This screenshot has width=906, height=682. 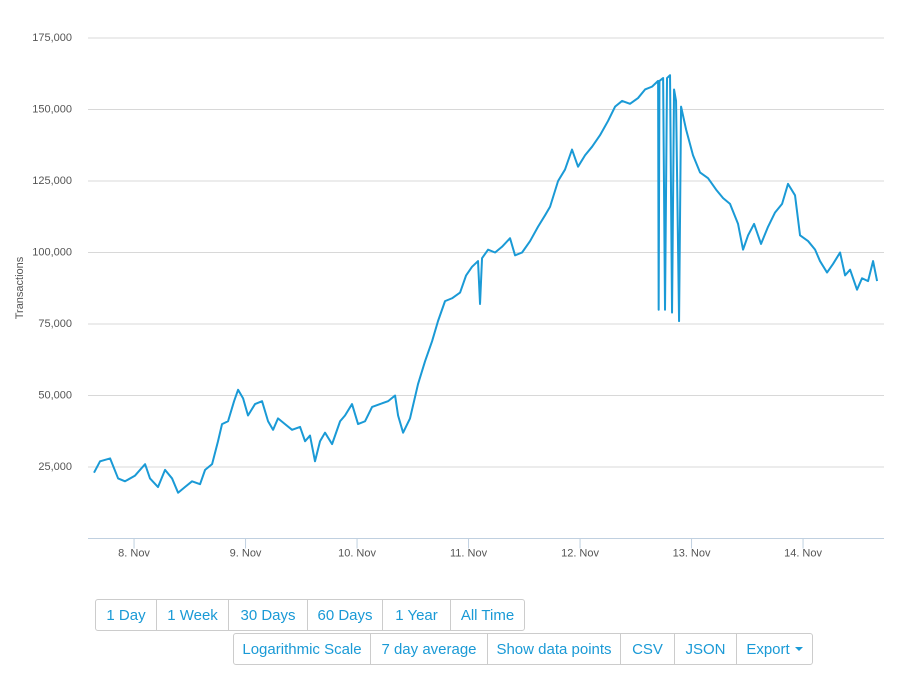 I want to click on button: 1 Year, so click(x=416, y=615).